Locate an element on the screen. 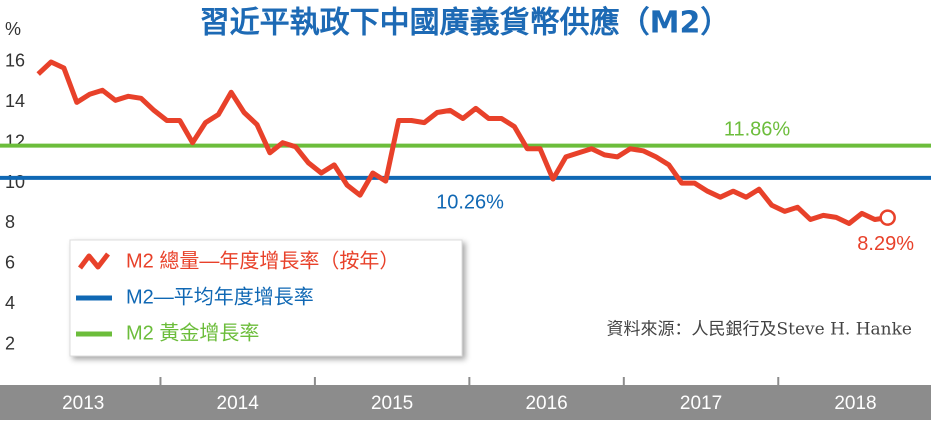  y-axis-label: % is located at coordinates (13, 29).